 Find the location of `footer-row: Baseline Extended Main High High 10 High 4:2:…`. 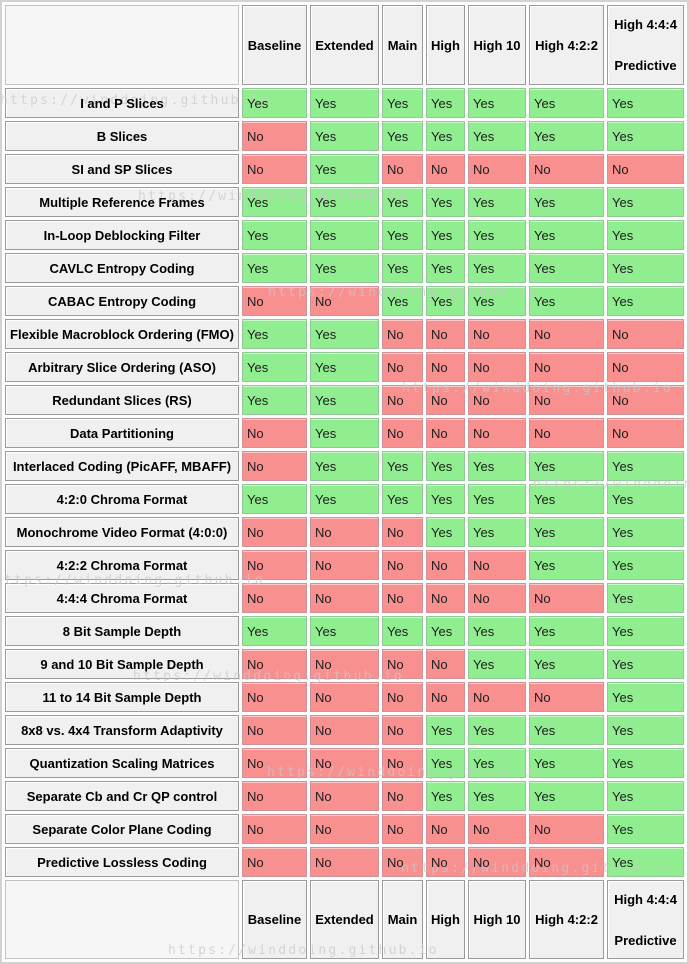

footer-row: Baseline Extended Main High High 10 High 4:2:… is located at coordinates (344, 919).